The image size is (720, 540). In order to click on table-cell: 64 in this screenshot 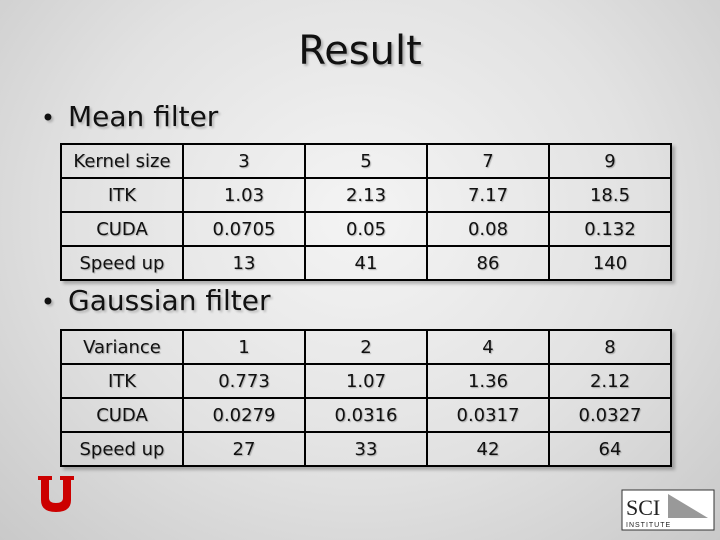, I will do `click(610, 449)`.